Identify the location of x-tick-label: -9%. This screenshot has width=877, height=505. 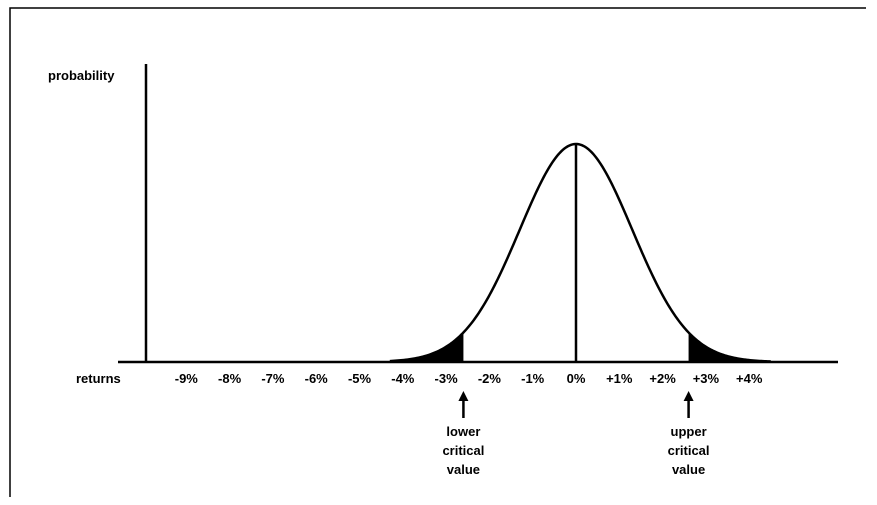
(187, 378).